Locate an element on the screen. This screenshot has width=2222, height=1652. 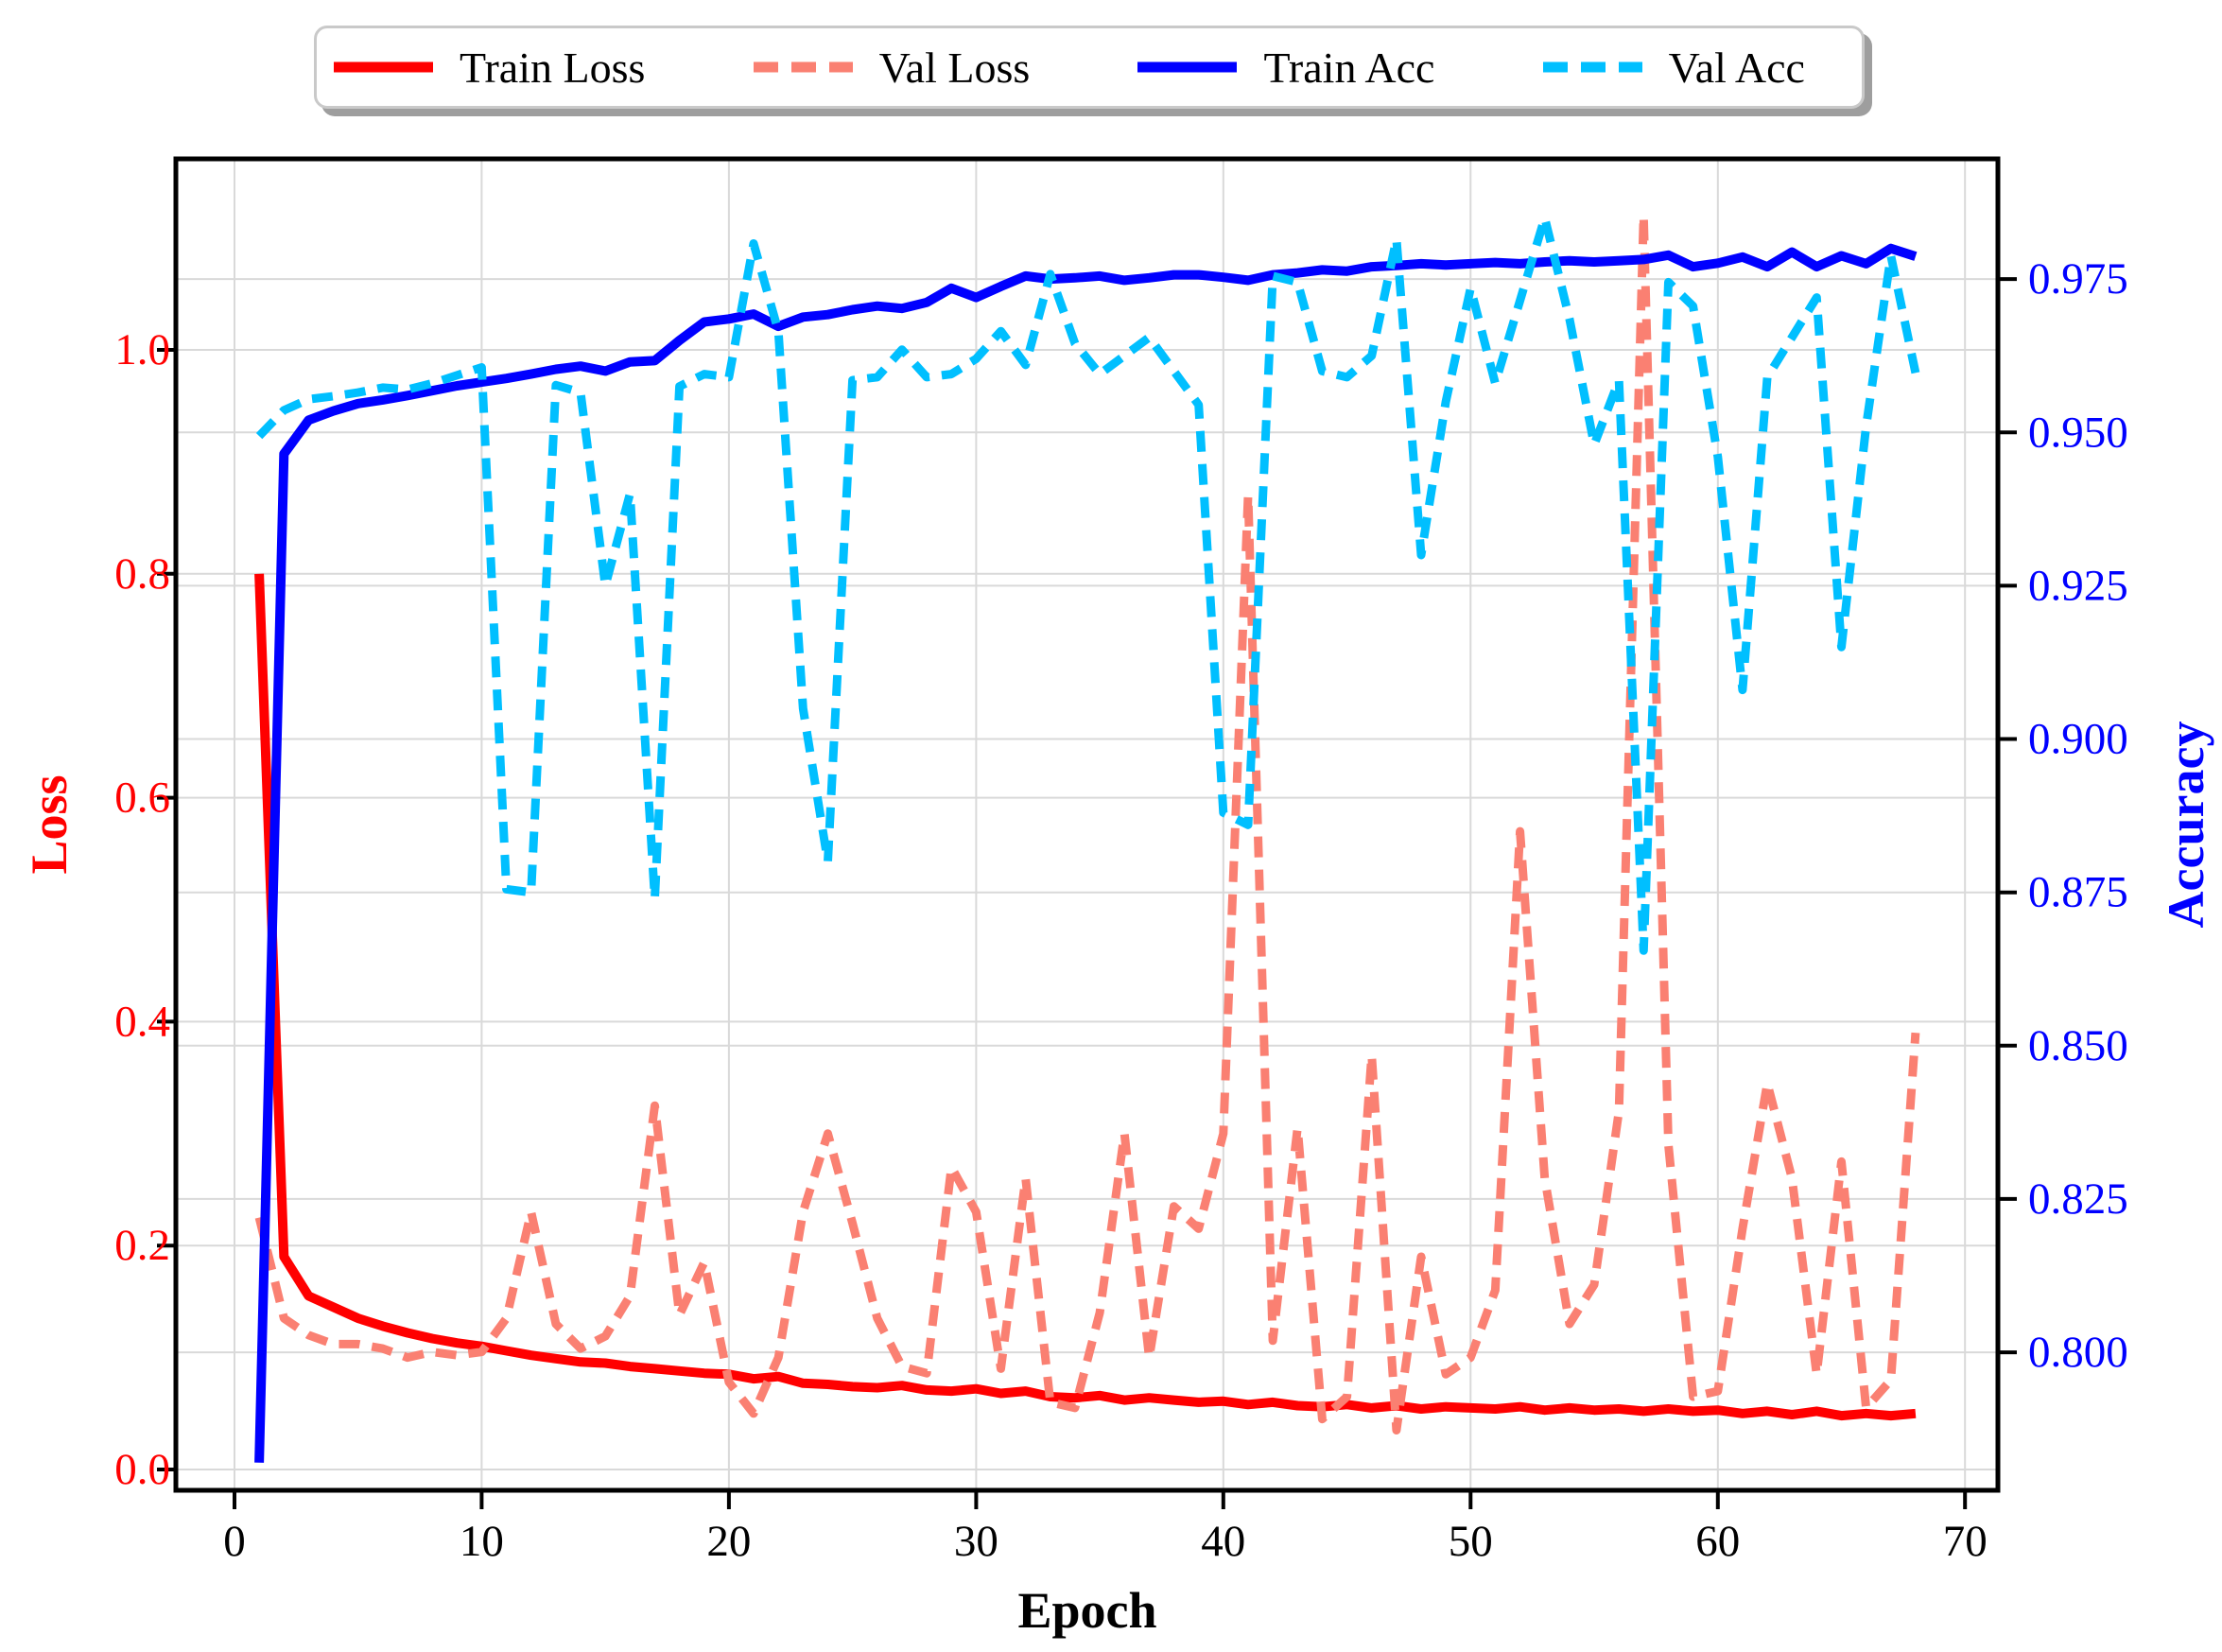
legend-item-train-loss: Train Loss is located at coordinates (489, 68).